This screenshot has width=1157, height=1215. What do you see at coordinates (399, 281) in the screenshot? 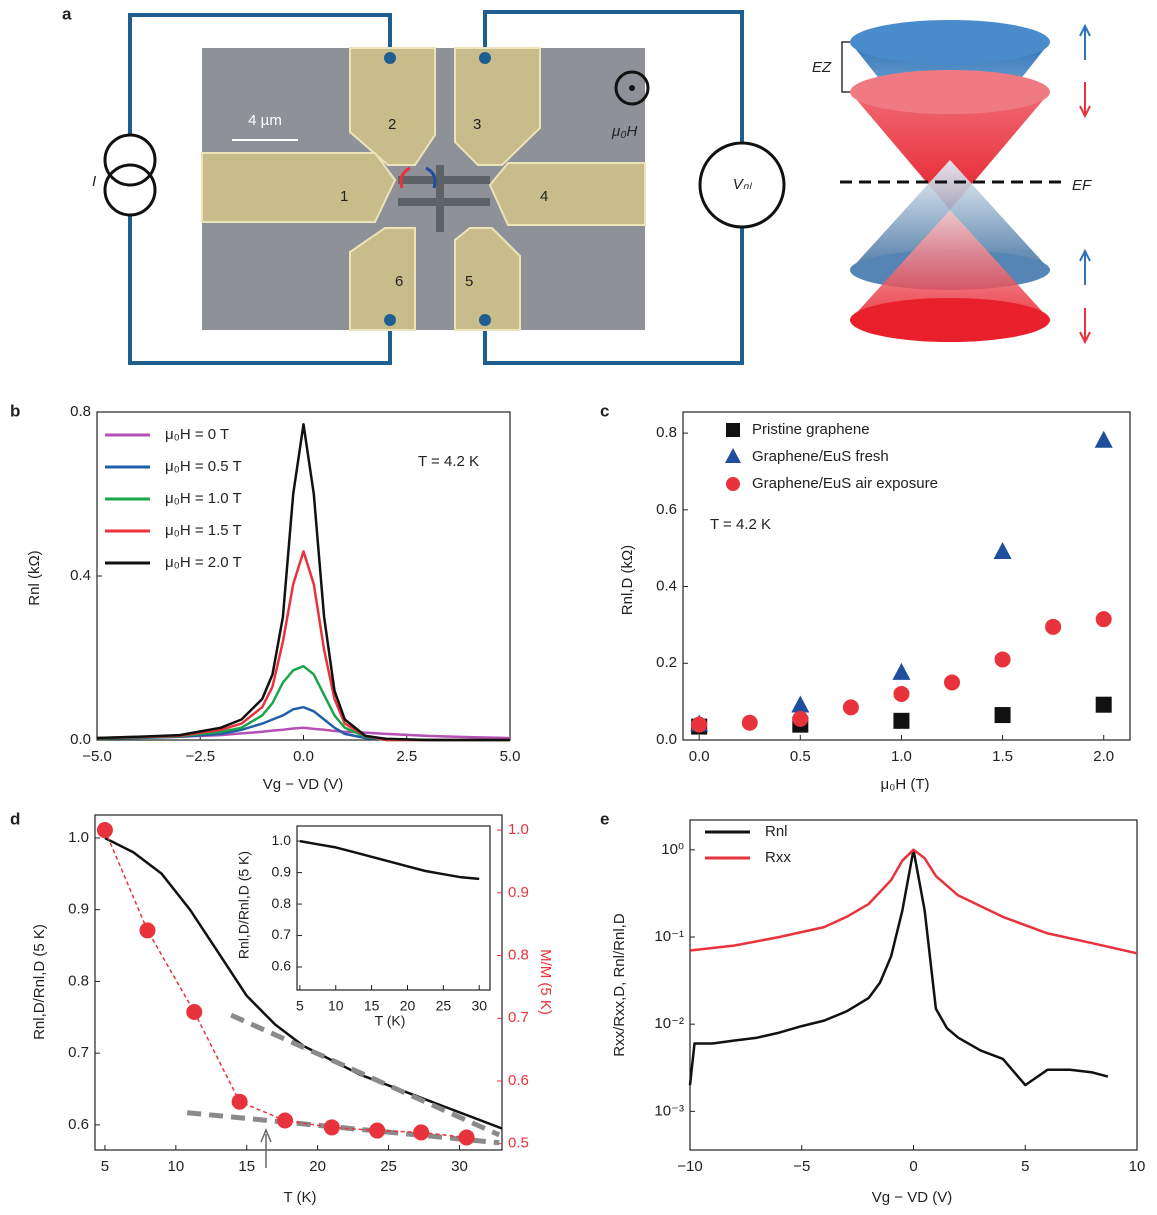
I see `contact-label: 6` at bounding box center [399, 281].